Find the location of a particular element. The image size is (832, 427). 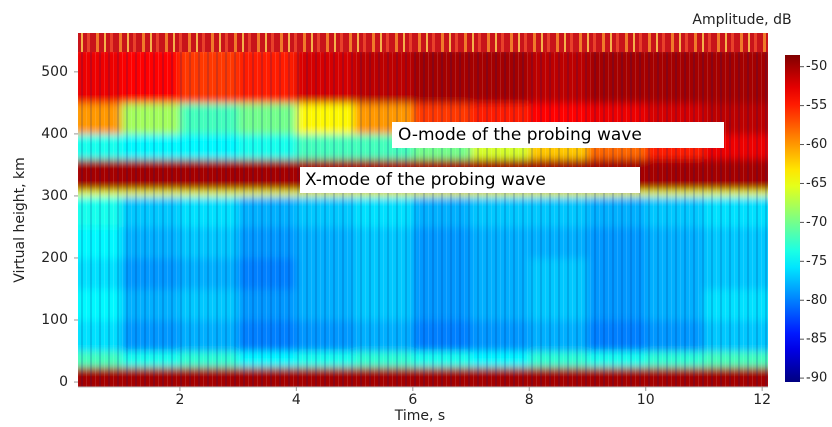

colorbar-tick-label: -50 is located at coordinates (816, 66).